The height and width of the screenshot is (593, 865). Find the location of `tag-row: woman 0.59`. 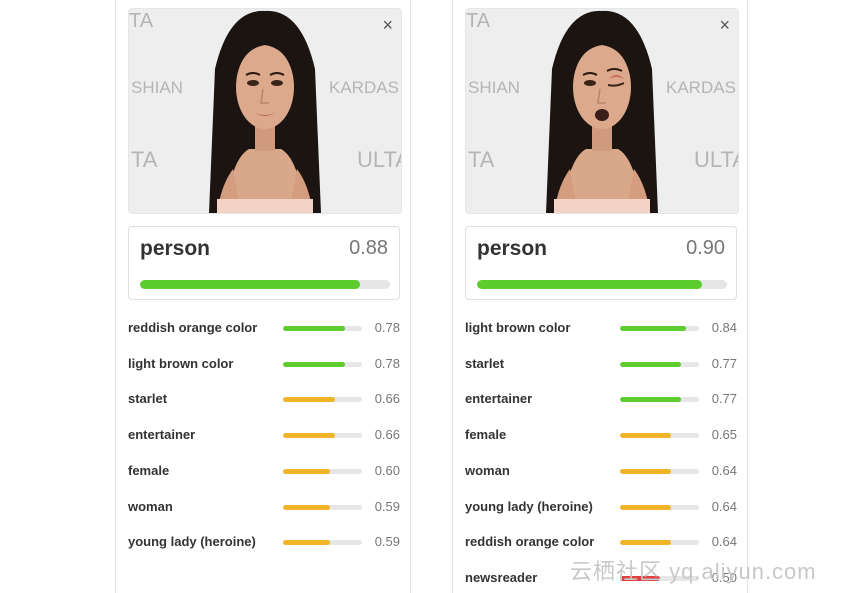

tag-row: woman 0.59 is located at coordinates (264, 508).